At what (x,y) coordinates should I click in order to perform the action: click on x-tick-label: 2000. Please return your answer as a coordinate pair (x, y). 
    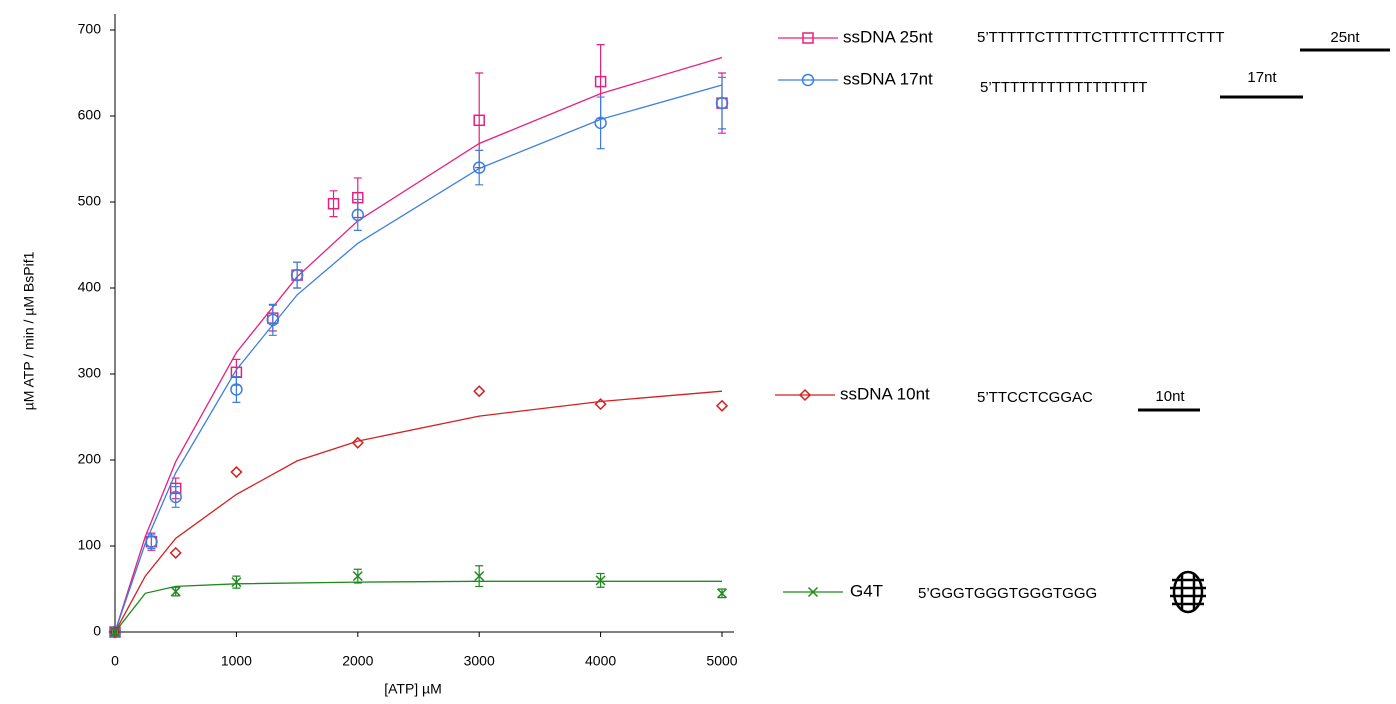
    Looking at the image, I should click on (357, 661).